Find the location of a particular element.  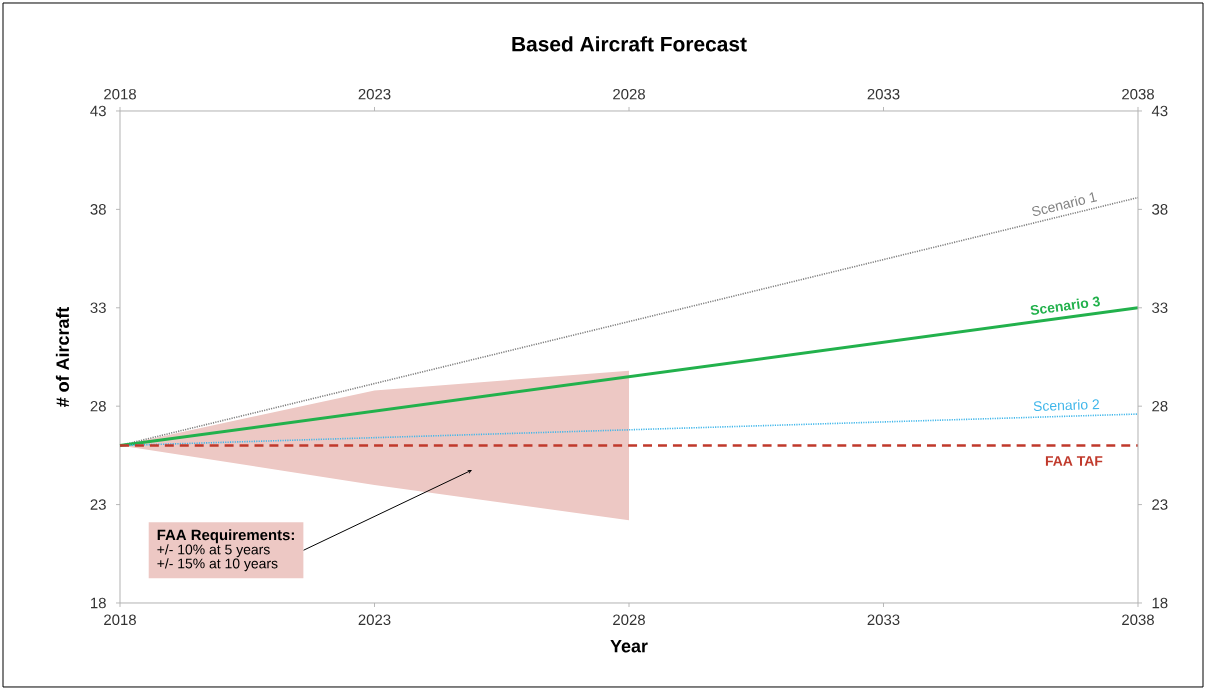

annotation: +/- 10% at 5 years is located at coordinates (213, 551).